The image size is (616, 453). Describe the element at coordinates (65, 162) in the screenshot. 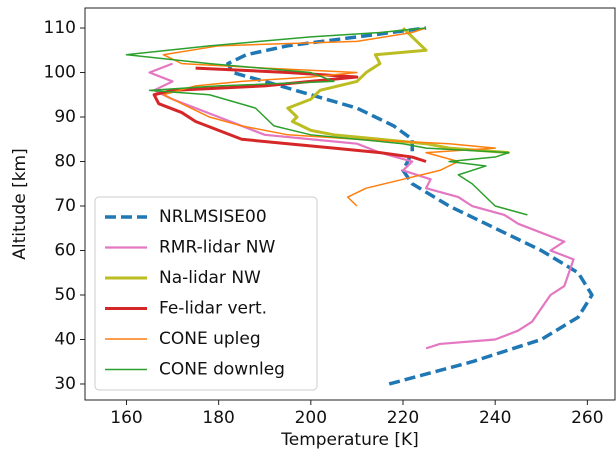

I see `y-tick-label: 80` at that location.